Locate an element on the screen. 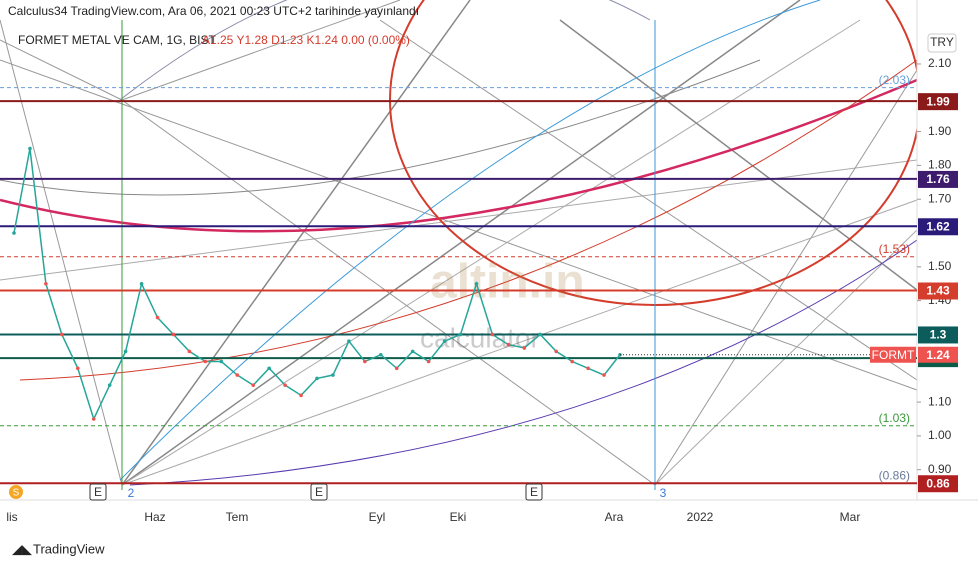  y-tick-label: 1.00 is located at coordinates (940, 435).